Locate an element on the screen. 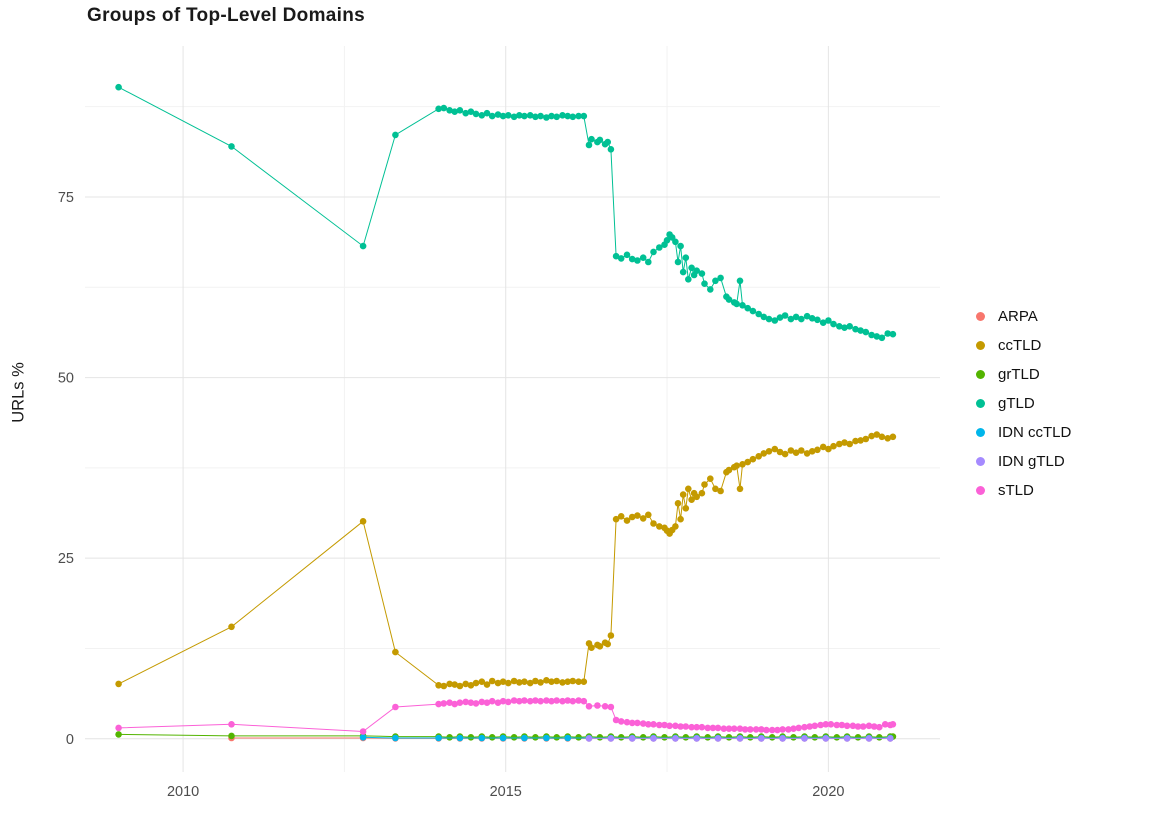  legend-label: sTLD is located at coordinates (1016, 490).